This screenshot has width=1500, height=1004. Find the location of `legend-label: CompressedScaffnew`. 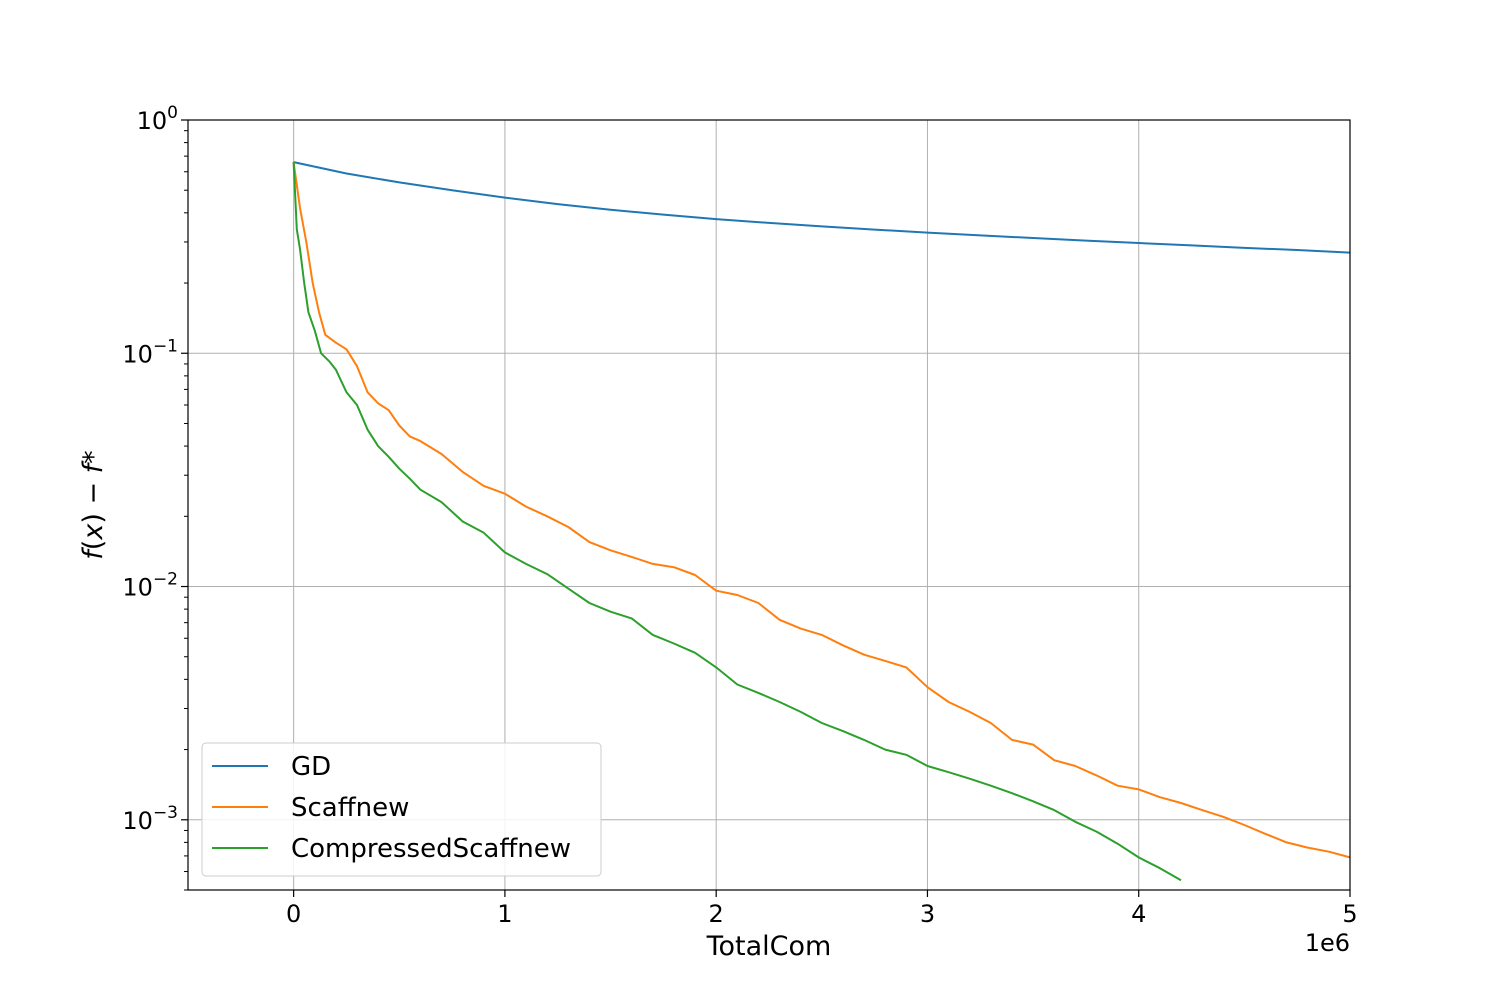

legend-label: CompressedScaffnew is located at coordinates (431, 849).